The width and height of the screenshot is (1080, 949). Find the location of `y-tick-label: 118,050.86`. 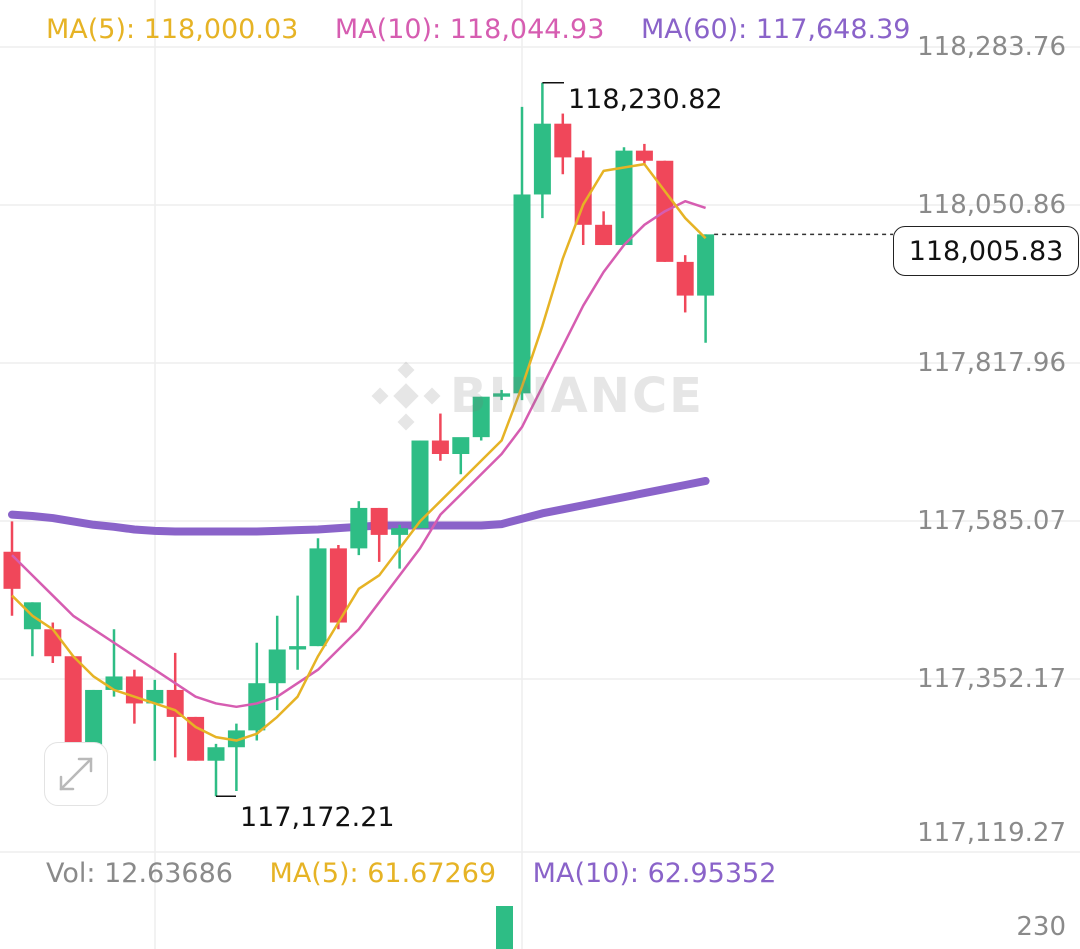

y-tick-label: 118,050.86 is located at coordinates (991, 205).